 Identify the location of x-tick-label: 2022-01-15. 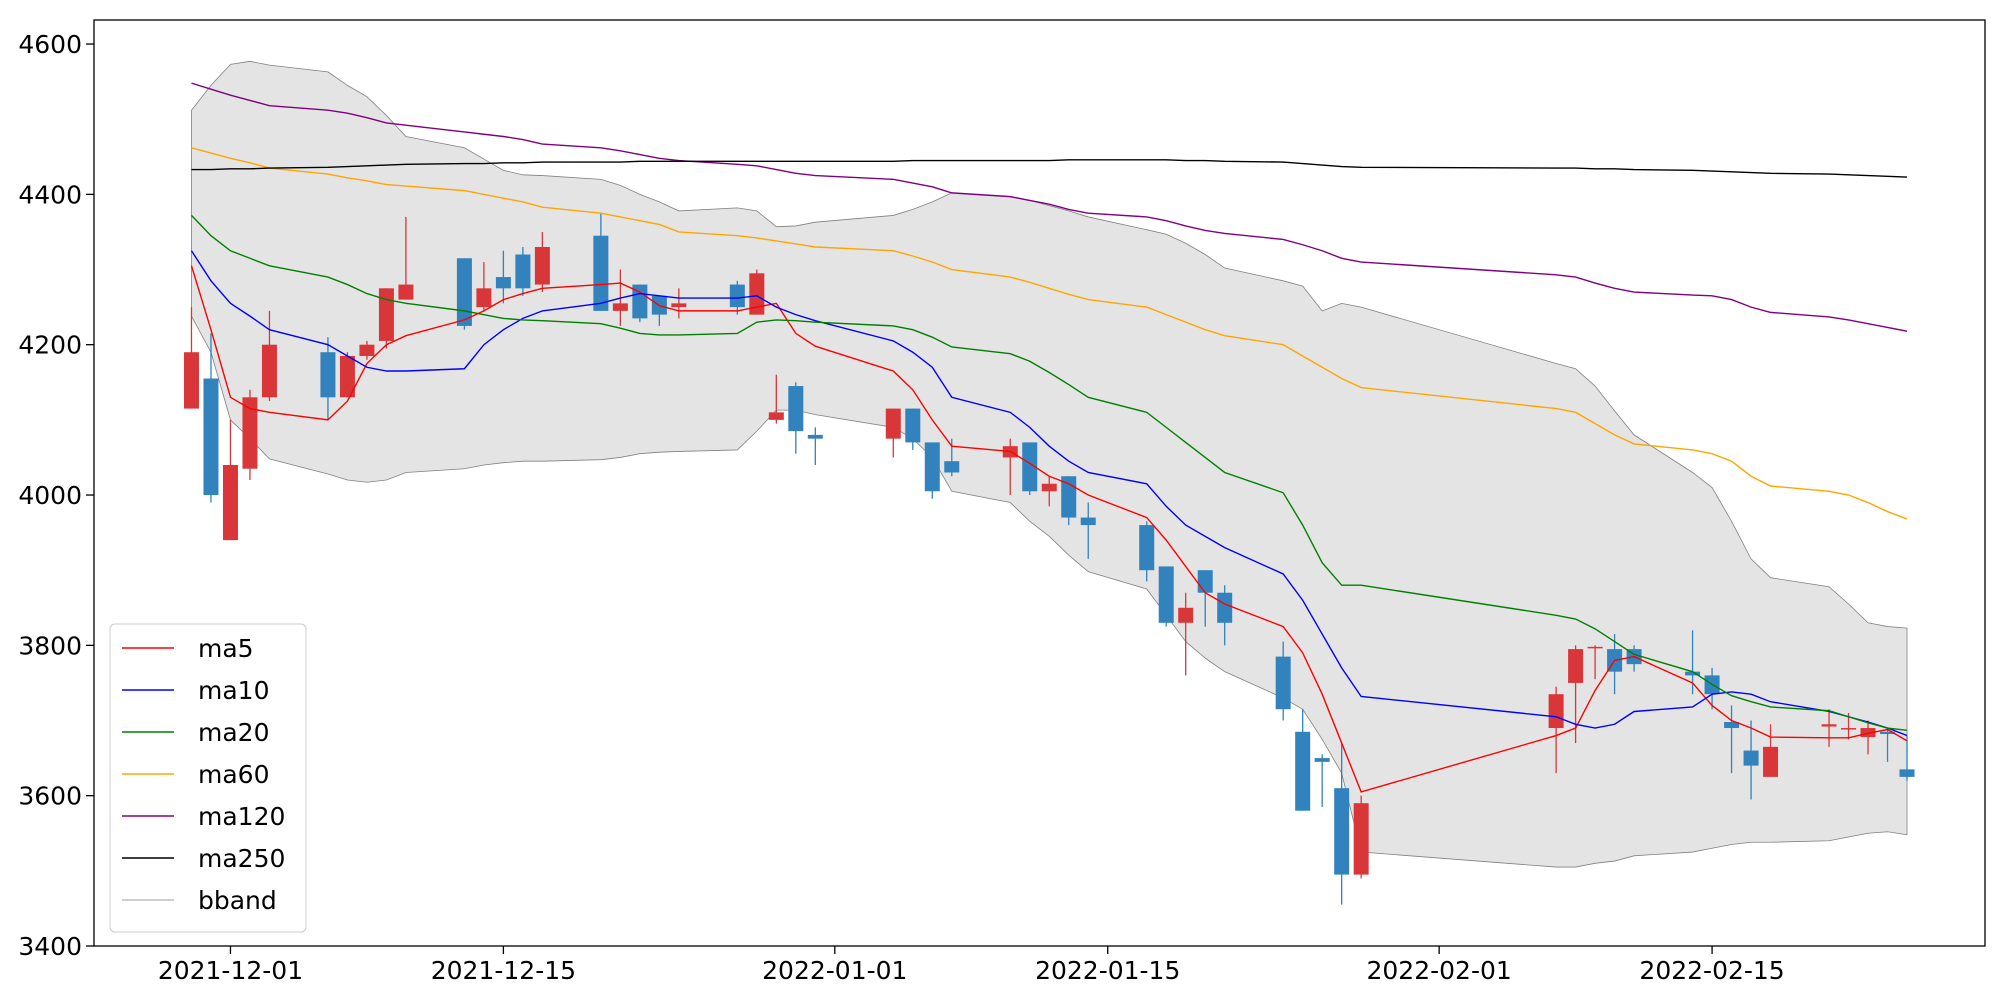
(1107, 970).